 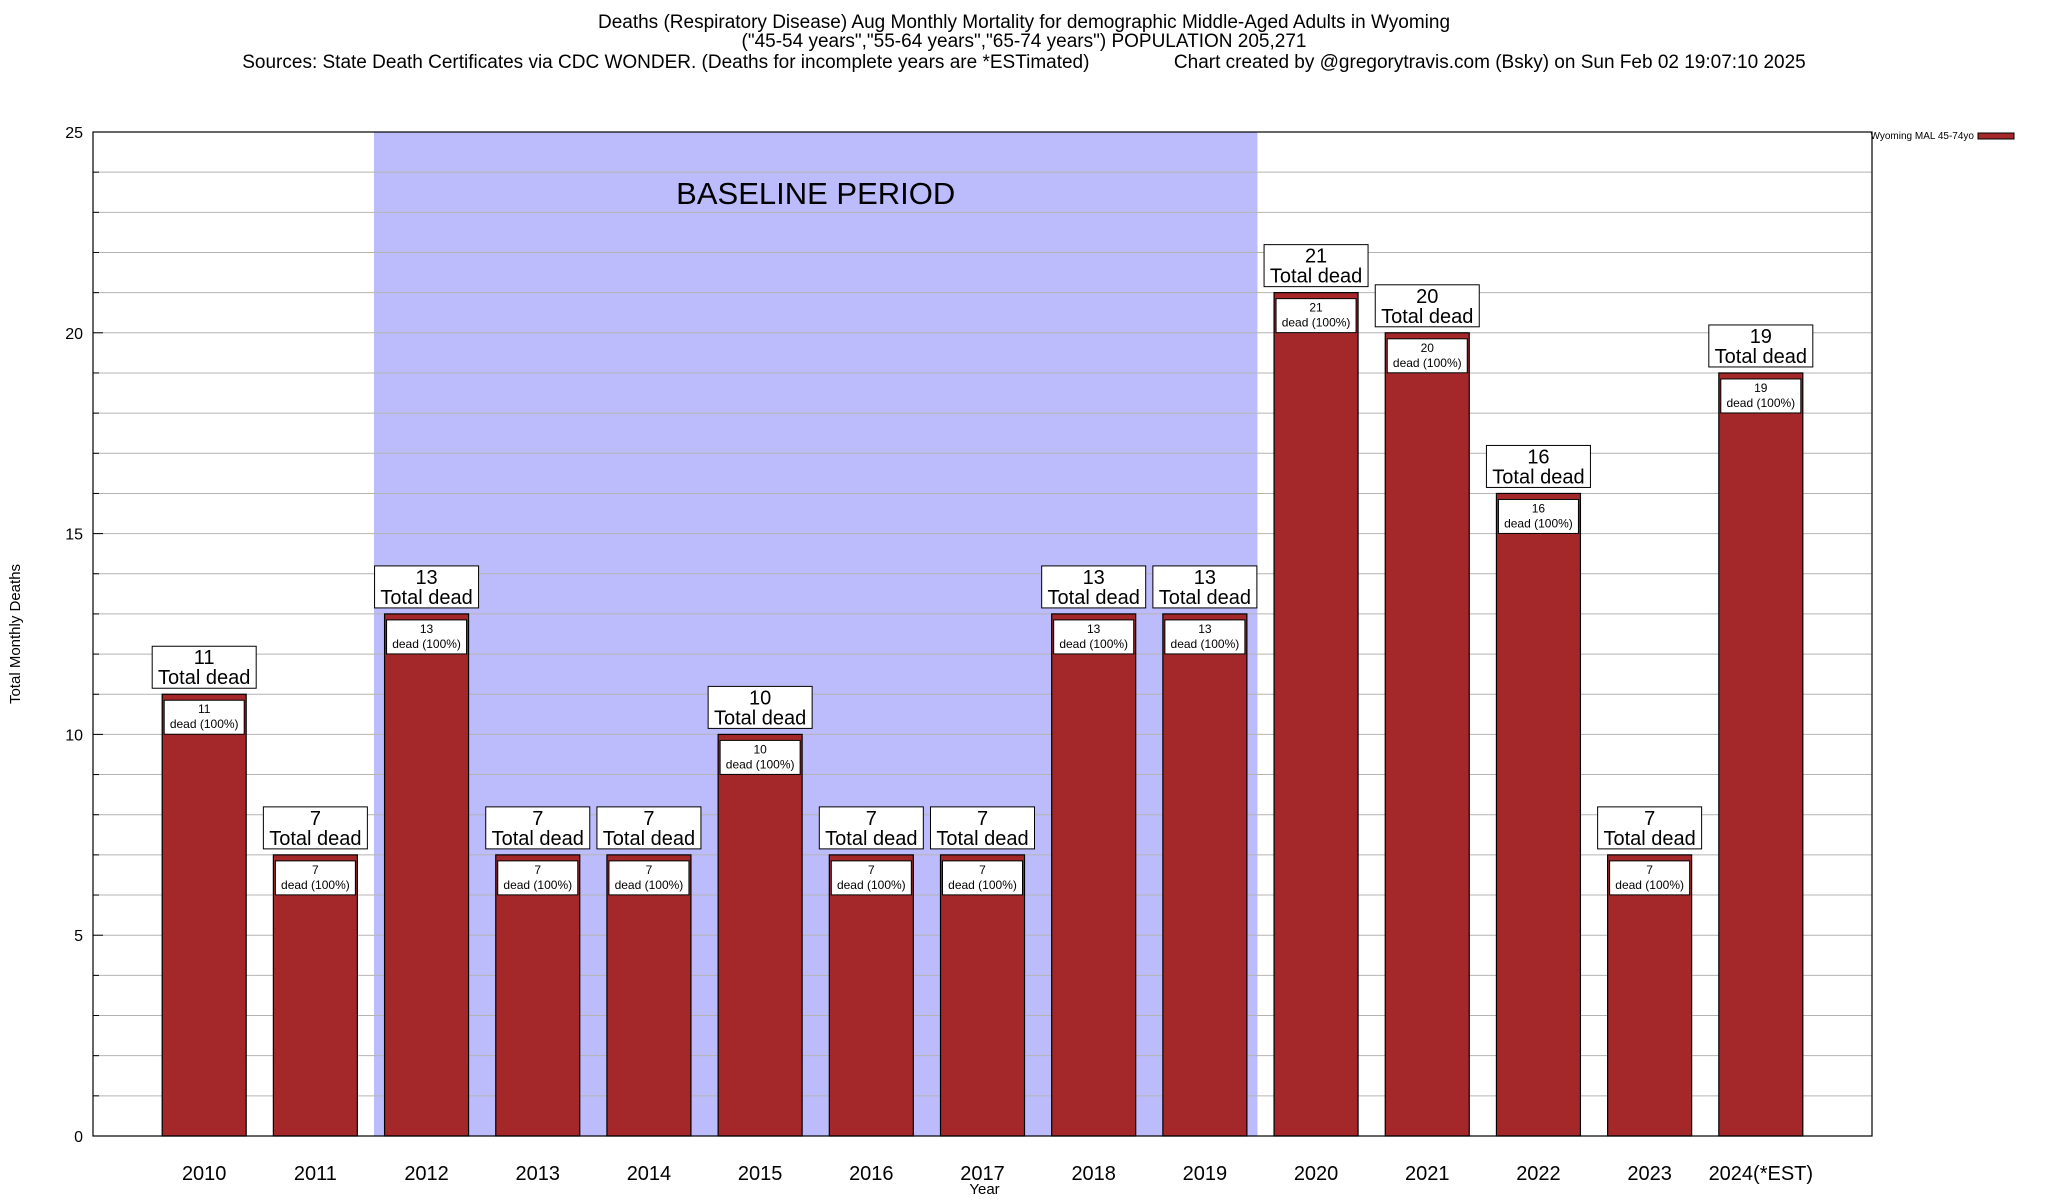 I want to click on x-tick-label: 2019, so click(x=1205, y=1174).